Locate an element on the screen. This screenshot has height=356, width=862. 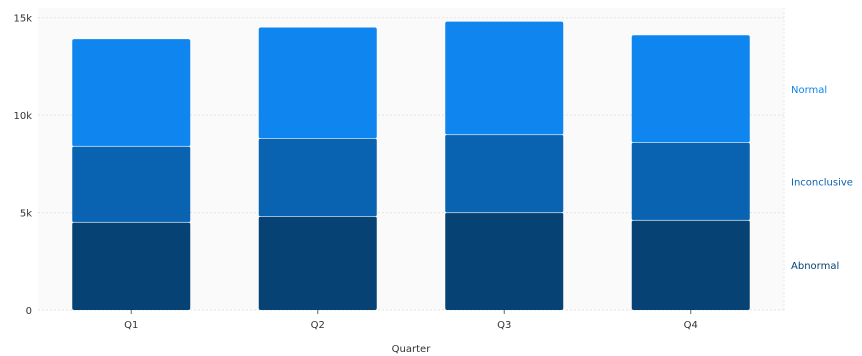
y-tick-label: 0 is located at coordinates (29, 311).